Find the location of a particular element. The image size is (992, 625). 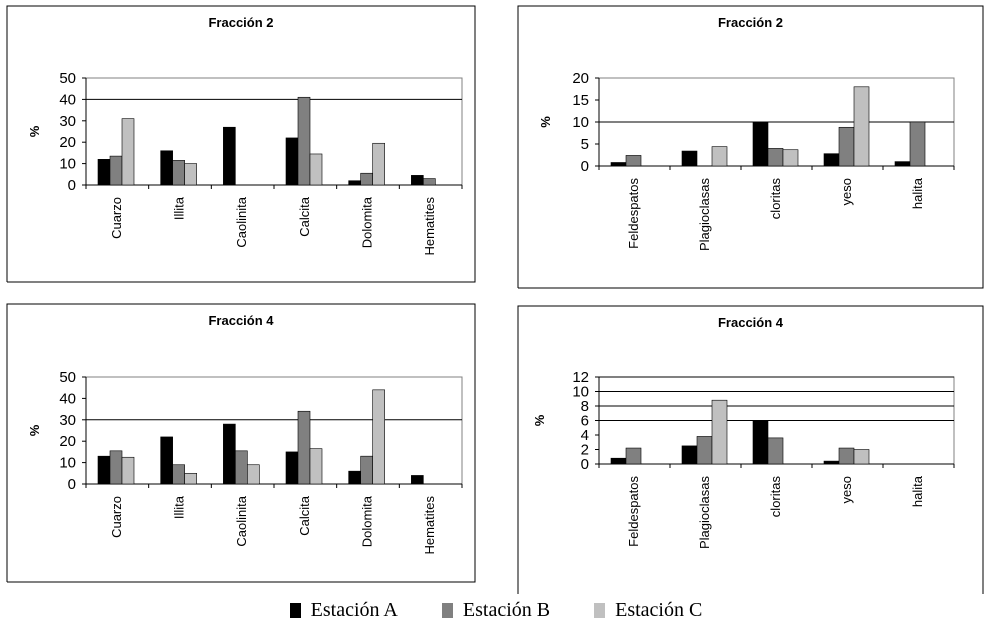

x-tick-label: Caolinita is located at coordinates (241, 520).